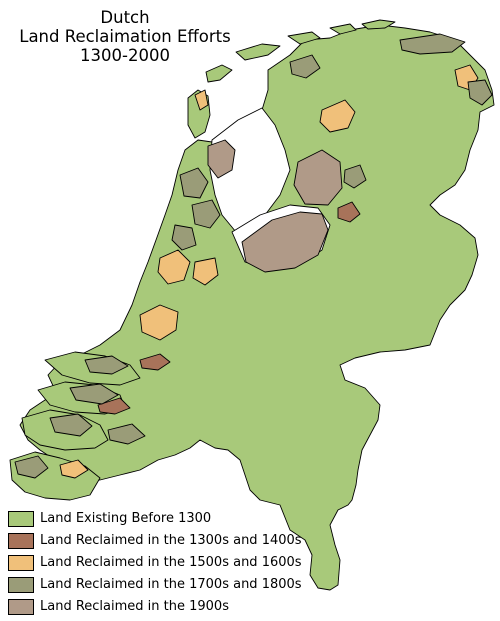 This screenshot has width=500, height=621. What do you see at coordinates (201, 100) in the screenshot?
I see `reclaim-1500-texel` at bounding box center [201, 100].